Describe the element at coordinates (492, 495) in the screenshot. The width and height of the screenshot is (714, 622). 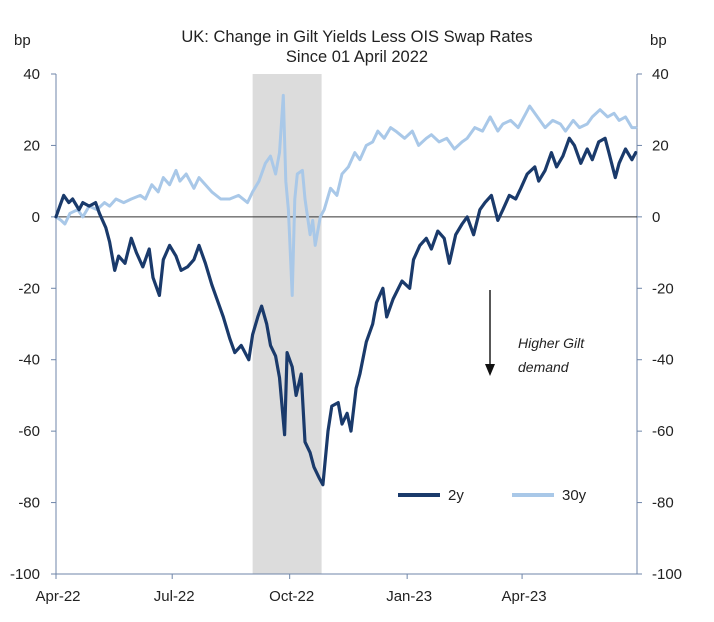
I see `legend: 2y 30y` at that location.